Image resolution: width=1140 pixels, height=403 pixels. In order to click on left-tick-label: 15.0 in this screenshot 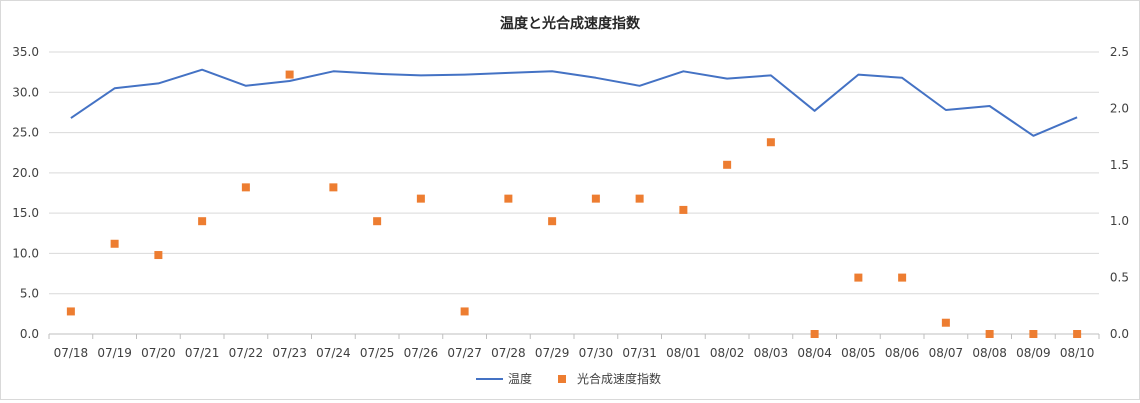, I will do `click(25, 213)`.